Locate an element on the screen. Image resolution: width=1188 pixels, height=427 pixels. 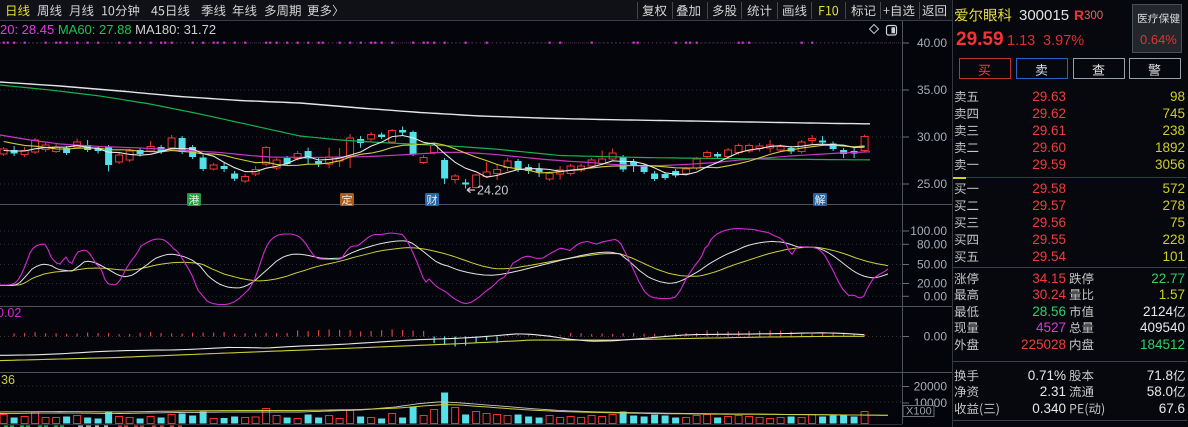
svg-text: 36 is located at coordinates (8, 380).